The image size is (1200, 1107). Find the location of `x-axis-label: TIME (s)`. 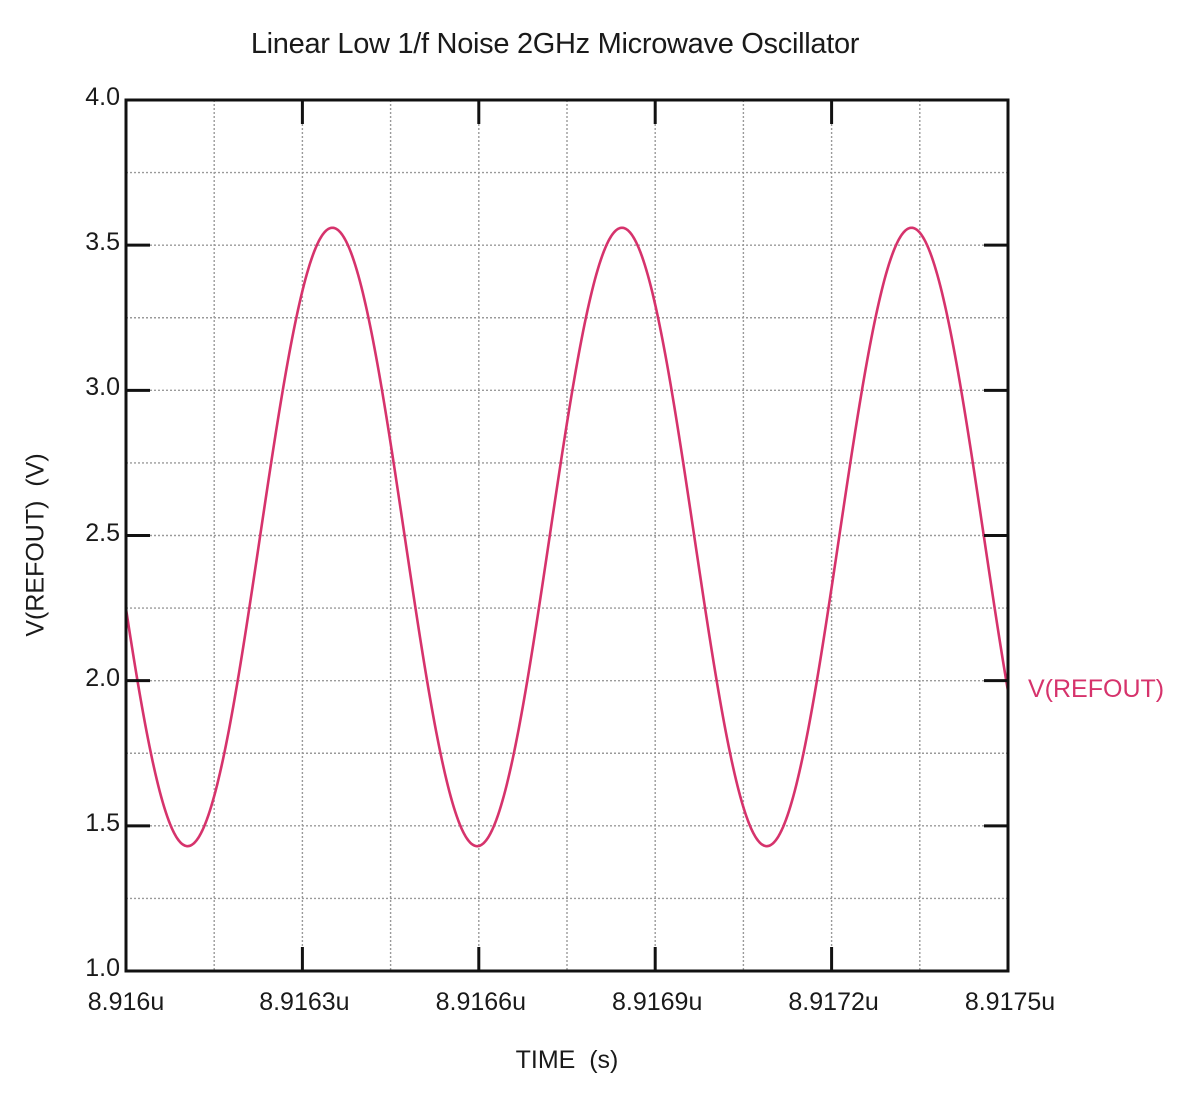

x-axis-label: TIME (s) is located at coordinates (567, 1060).